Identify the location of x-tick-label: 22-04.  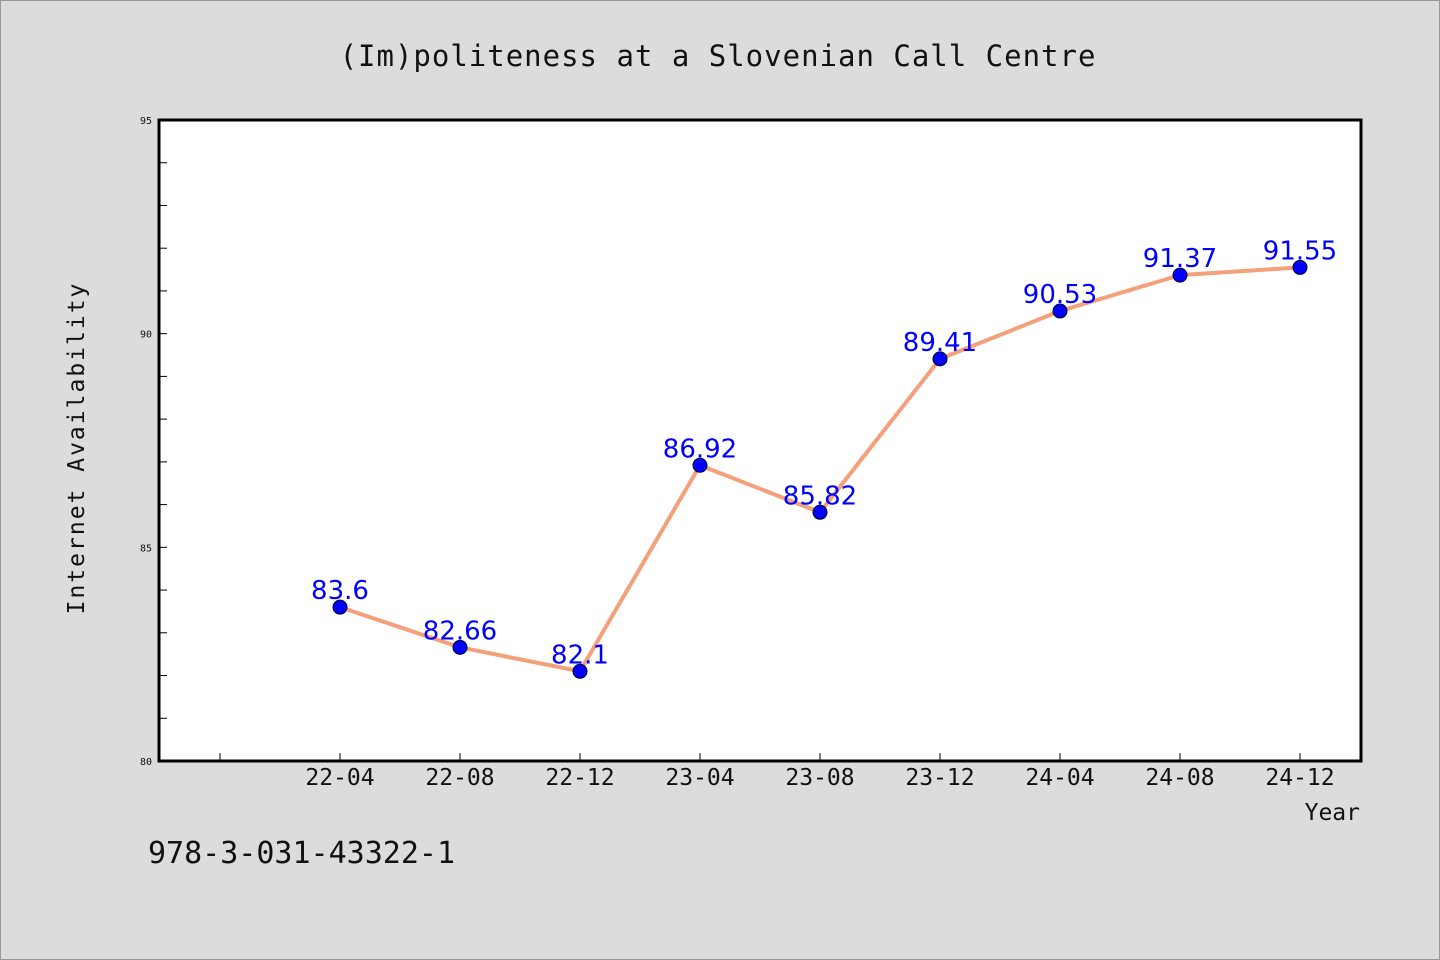
(339, 778).